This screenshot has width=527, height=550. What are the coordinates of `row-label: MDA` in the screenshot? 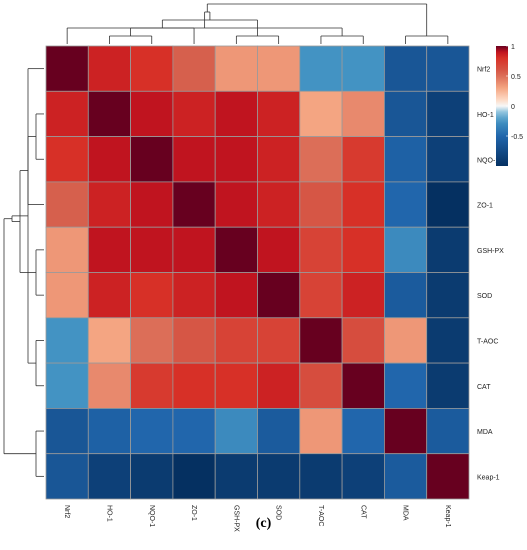 It's located at (485, 432).